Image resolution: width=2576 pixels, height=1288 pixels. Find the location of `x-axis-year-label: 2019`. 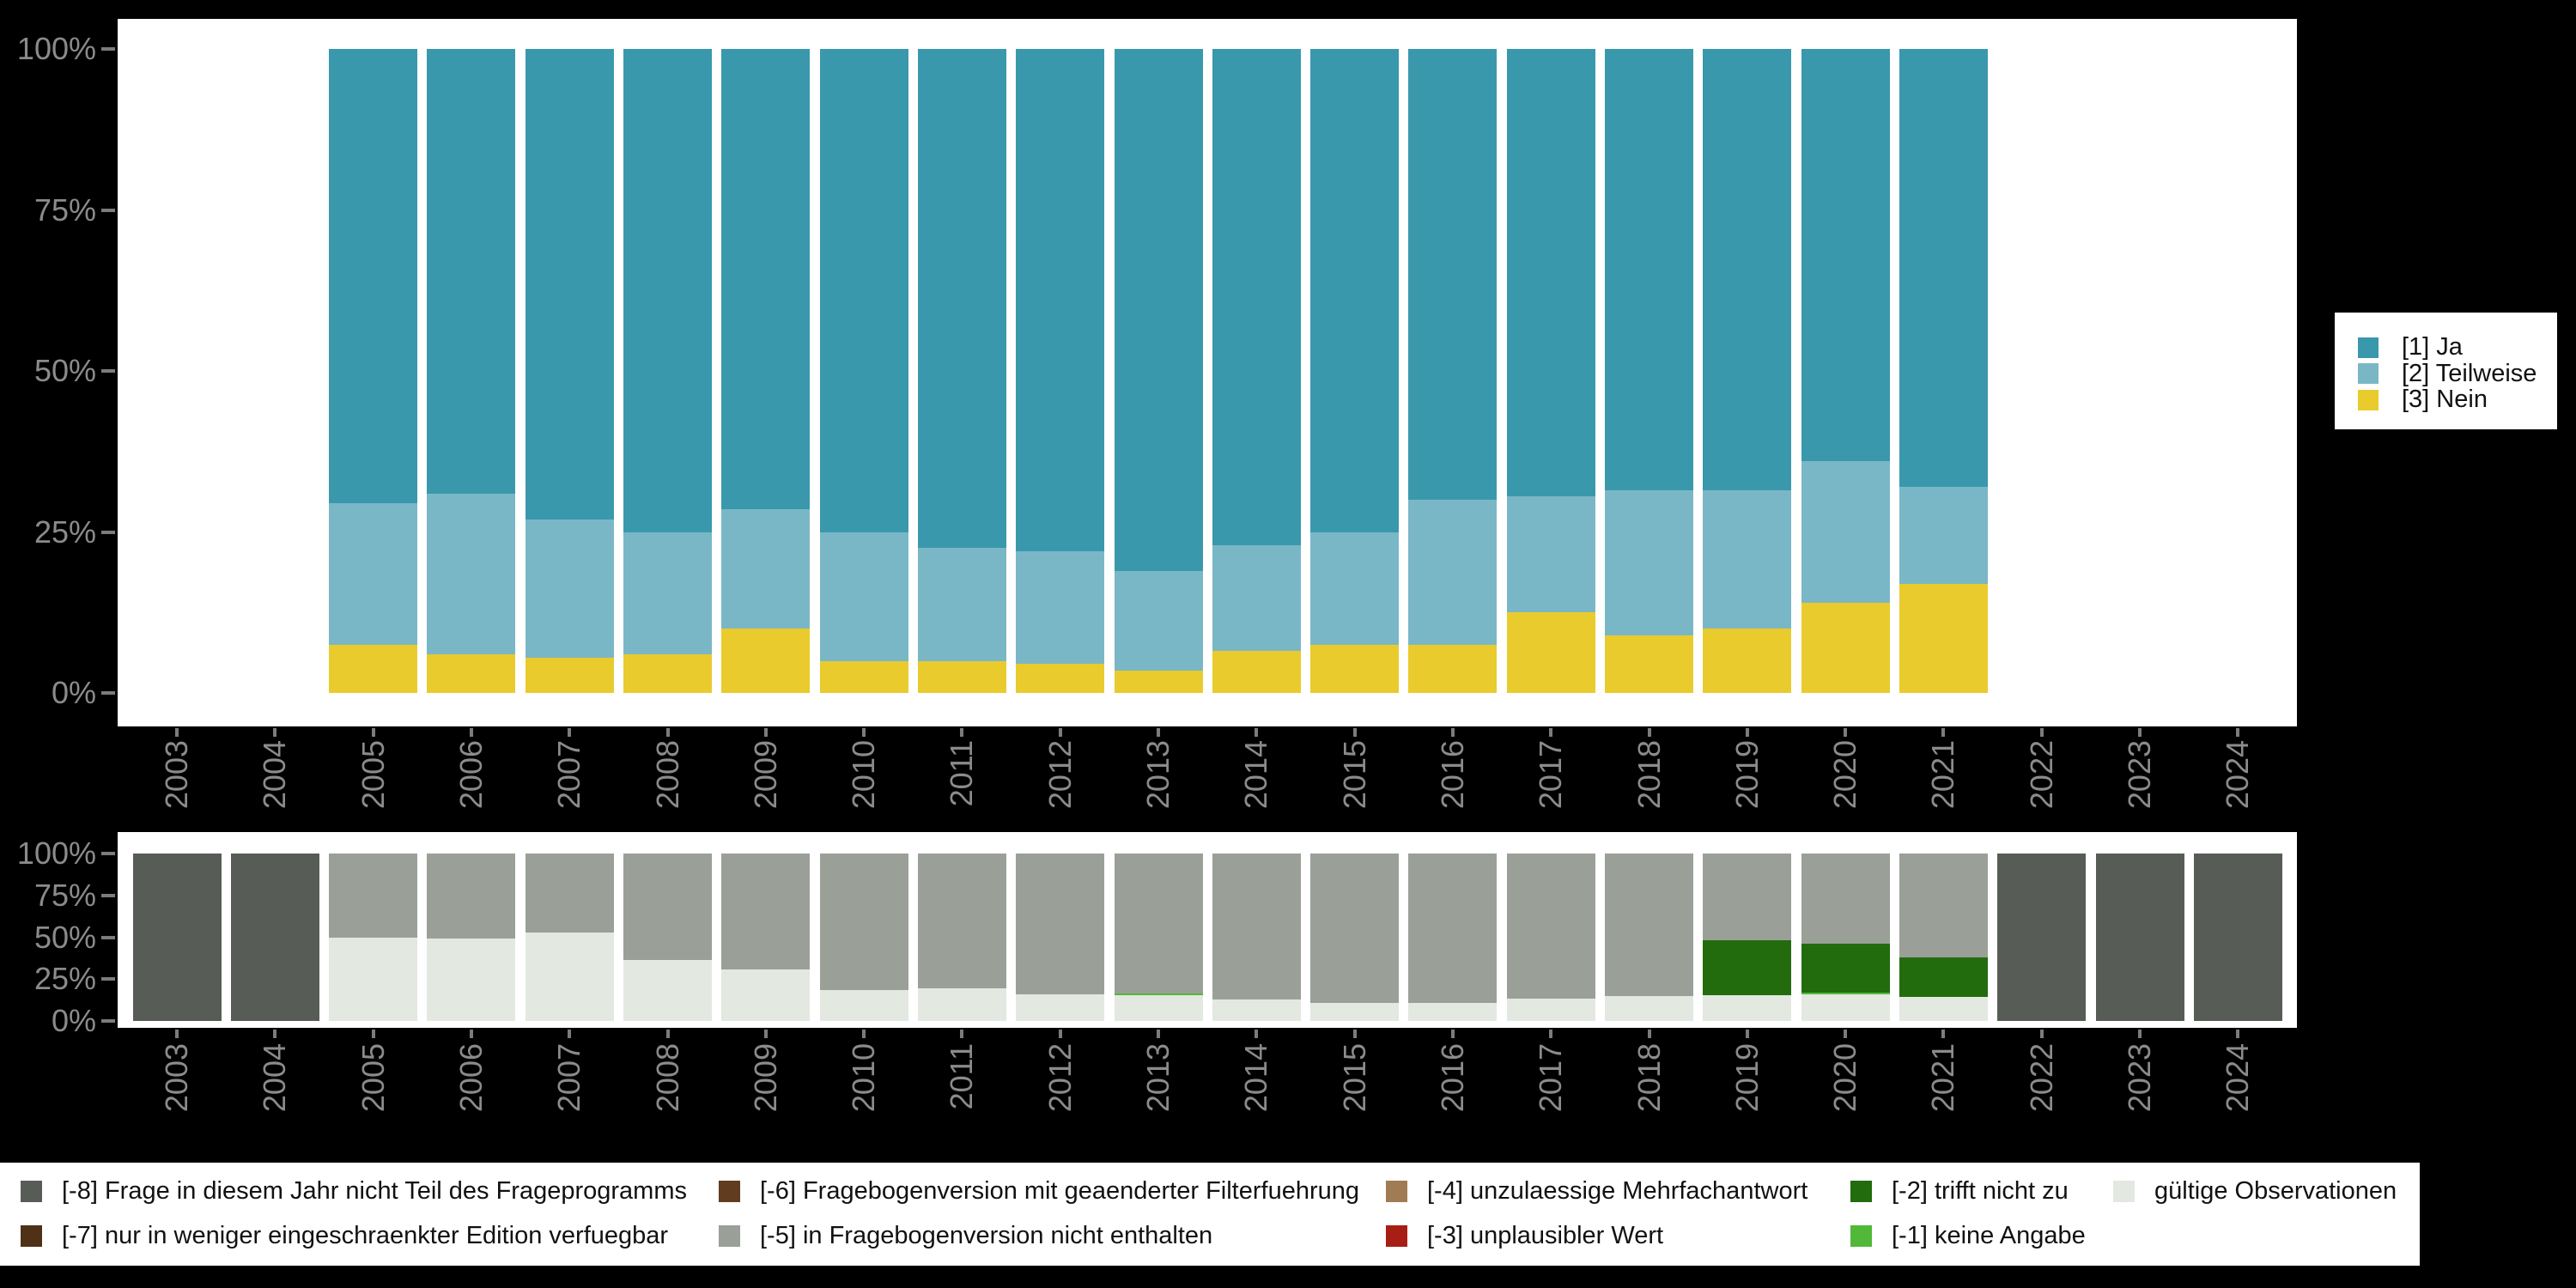

x-axis-year-label: 2019 is located at coordinates (1747, 775).